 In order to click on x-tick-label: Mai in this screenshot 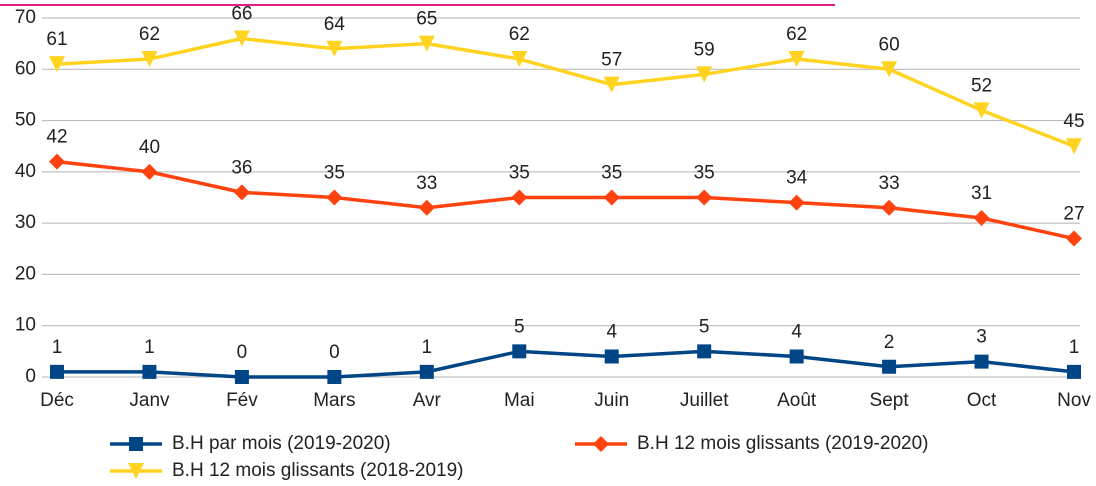, I will do `click(519, 400)`.